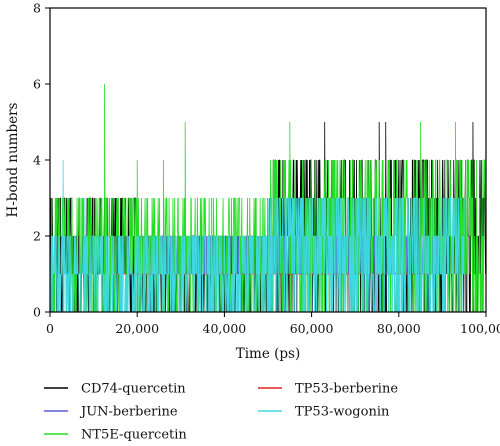 The image size is (500, 446). I want to click on y-tick-label: 8, so click(37, 8).